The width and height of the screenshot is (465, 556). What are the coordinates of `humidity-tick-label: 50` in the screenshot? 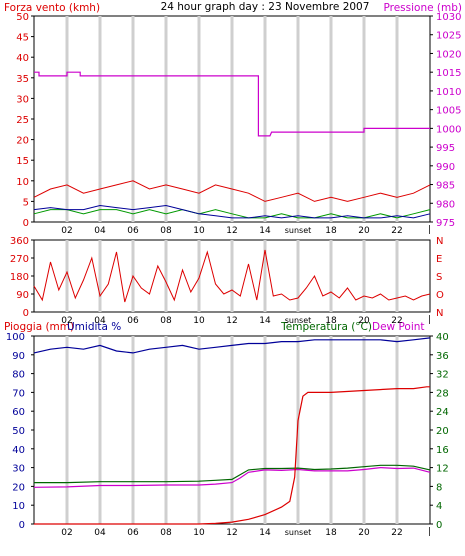 It's located at (18, 431).